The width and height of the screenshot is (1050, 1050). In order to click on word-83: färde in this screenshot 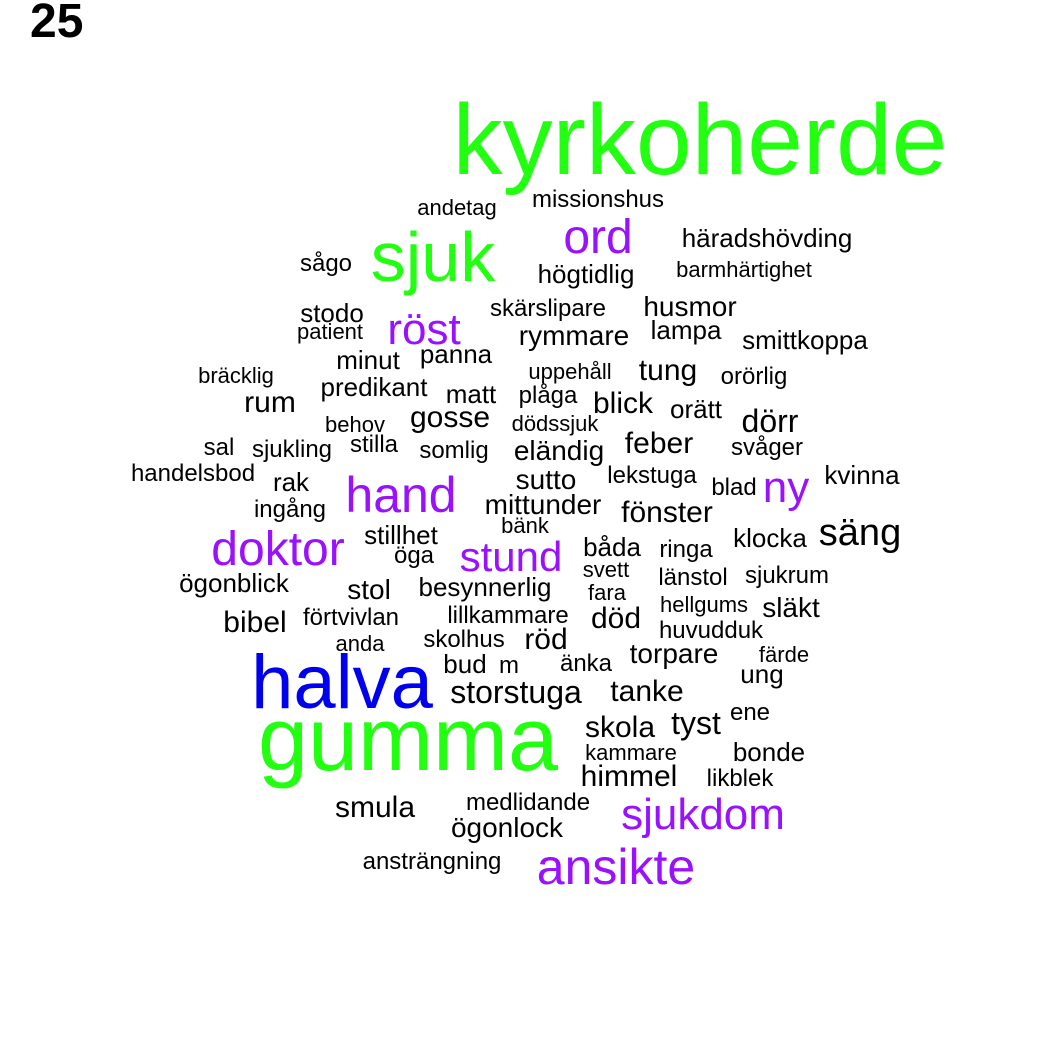, I will do `click(784, 654)`.